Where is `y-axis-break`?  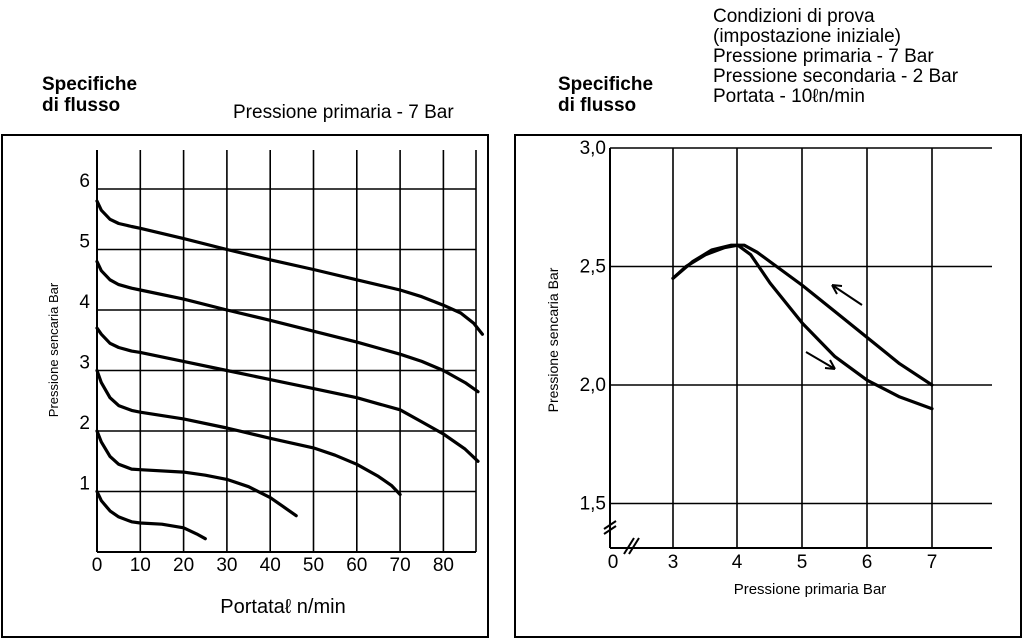 y-axis-break is located at coordinates (610, 527).